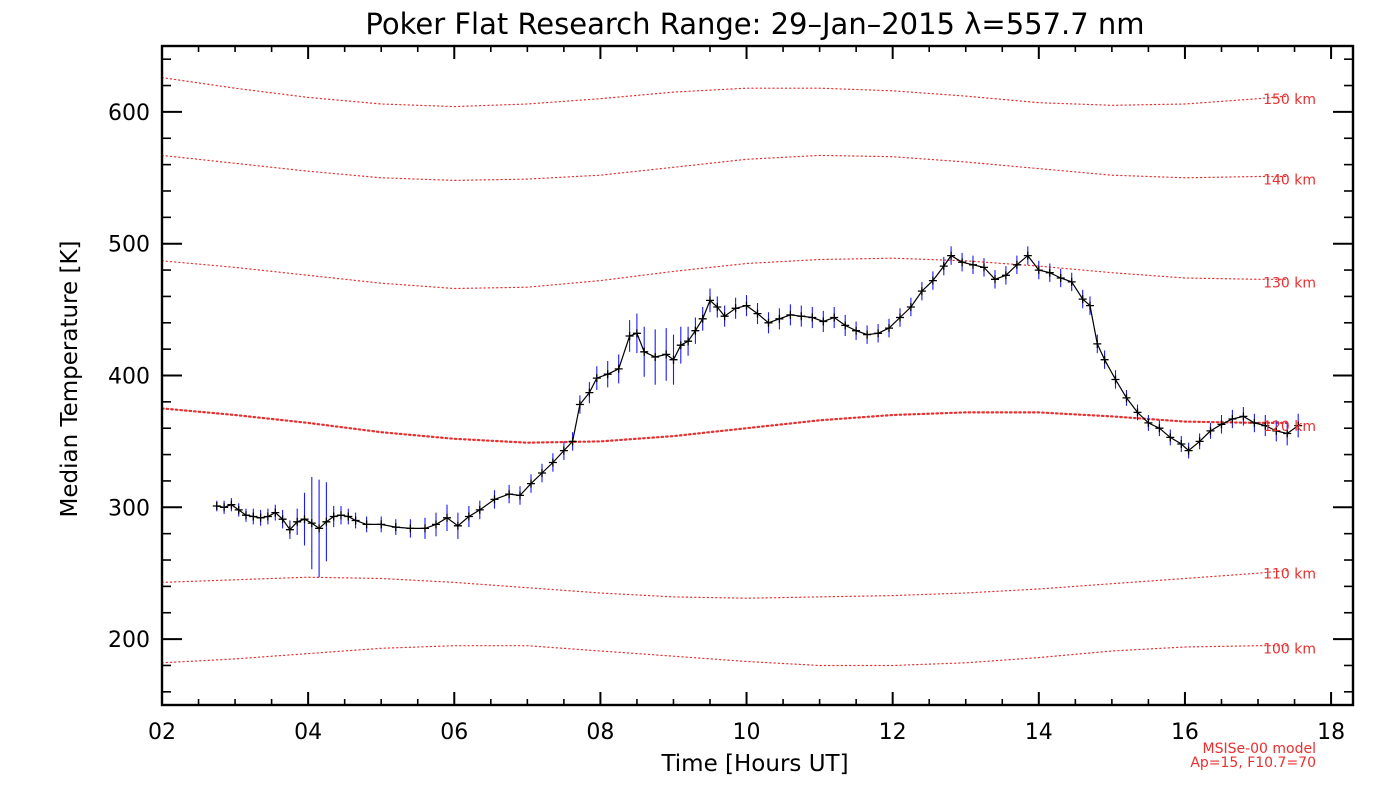 The image size is (1400, 800). I want to click on model-note-line-1: MSISe-00 model, so click(1259, 749).